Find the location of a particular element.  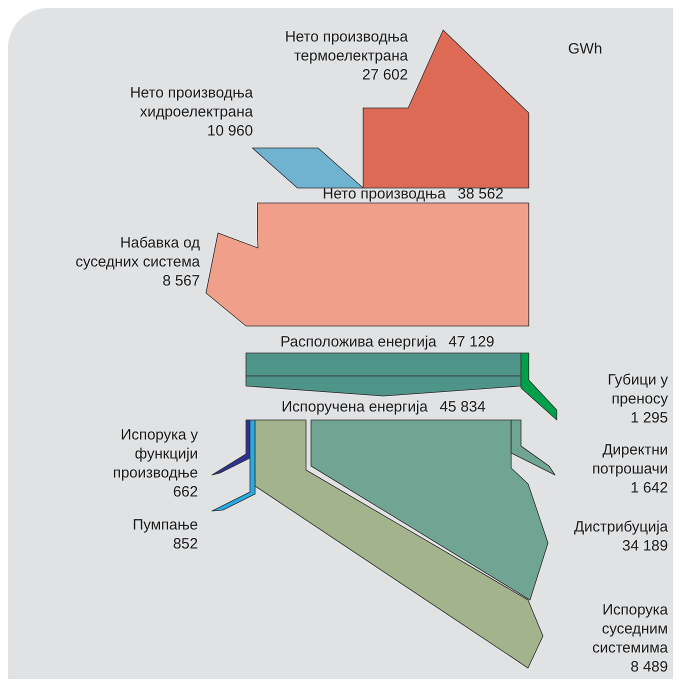

data-label: 34 189 is located at coordinates (645, 546).